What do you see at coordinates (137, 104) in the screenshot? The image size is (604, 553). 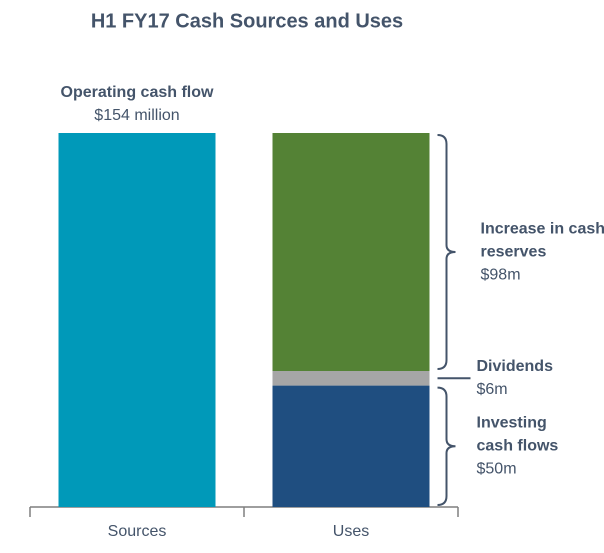 I see `data-label: Operating cash flow $154 million` at bounding box center [137, 104].